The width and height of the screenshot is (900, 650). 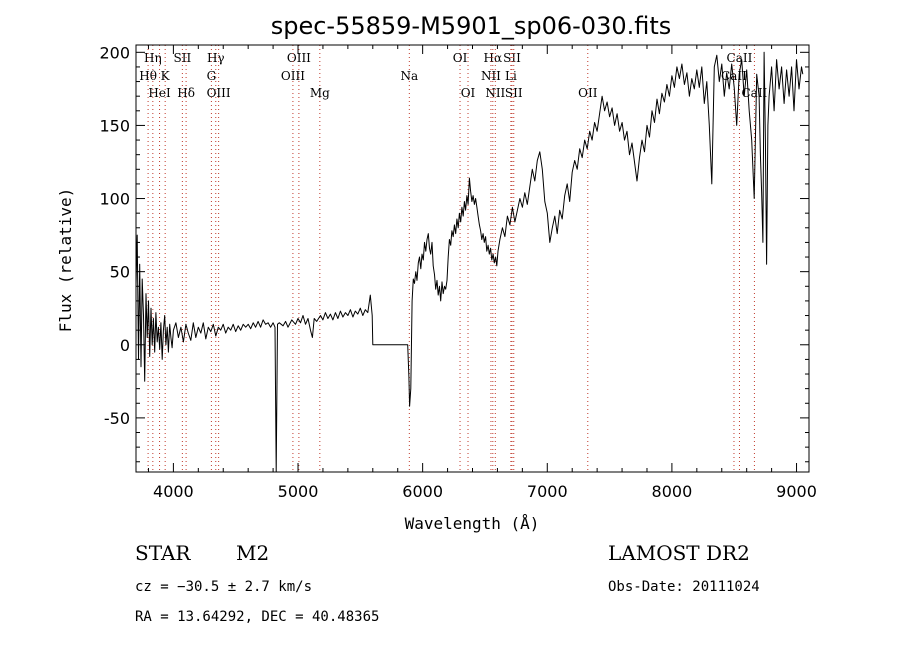 I want to click on line-marker-label: K, so click(x=166, y=76).